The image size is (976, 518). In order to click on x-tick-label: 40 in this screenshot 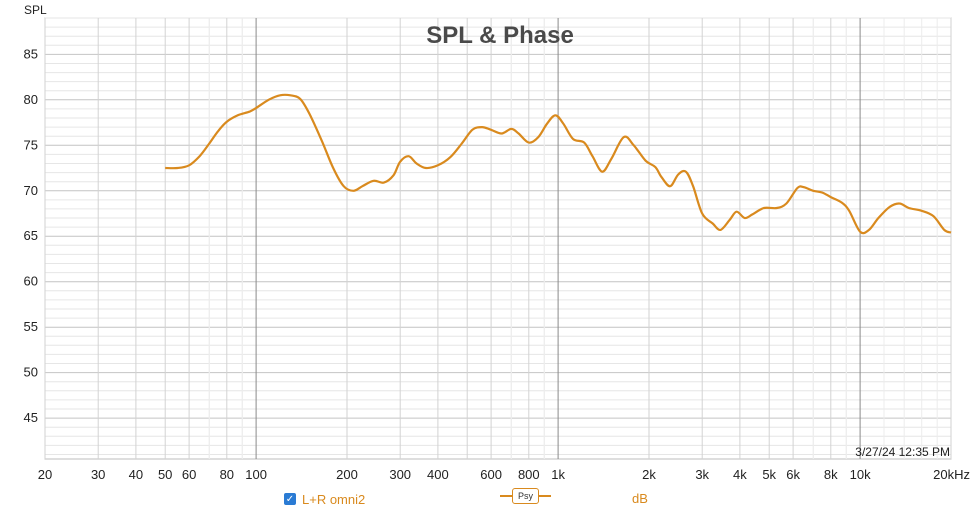, I will do `click(136, 474)`.